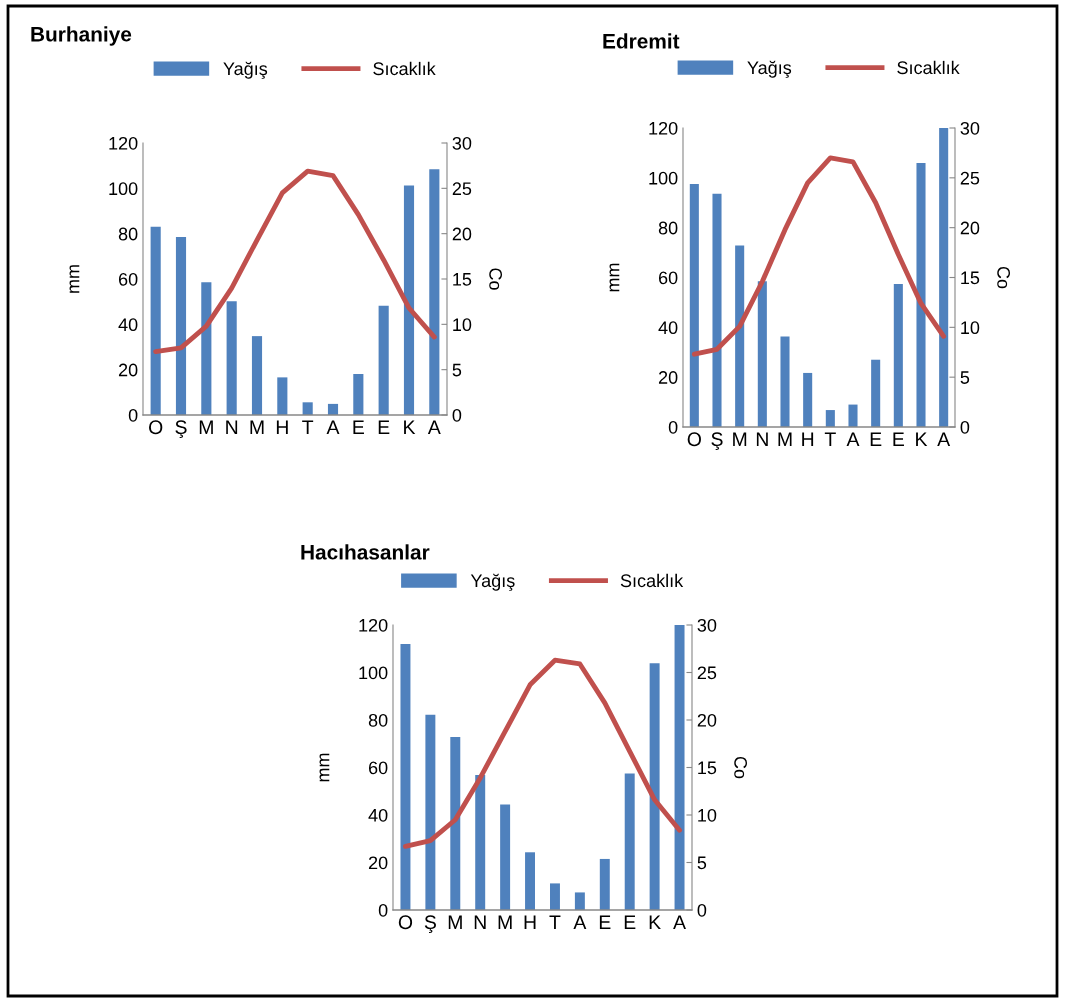 This screenshot has width=1065, height=1003. What do you see at coordinates (641, 41) in the screenshot?
I see `chart-title: Edremit` at bounding box center [641, 41].